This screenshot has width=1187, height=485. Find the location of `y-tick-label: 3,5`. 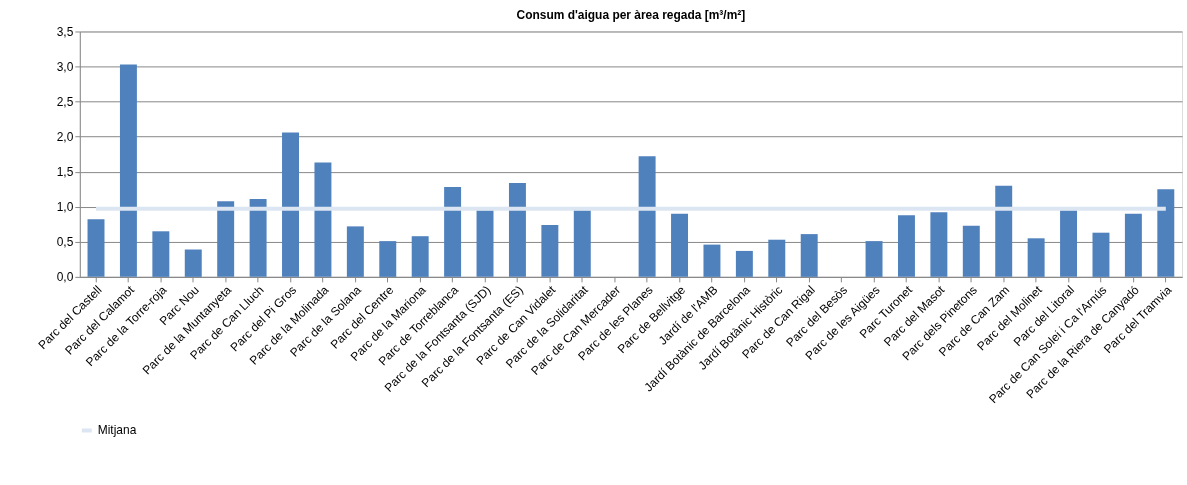

y-tick-label: 3,5 is located at coordinates (65, 31).